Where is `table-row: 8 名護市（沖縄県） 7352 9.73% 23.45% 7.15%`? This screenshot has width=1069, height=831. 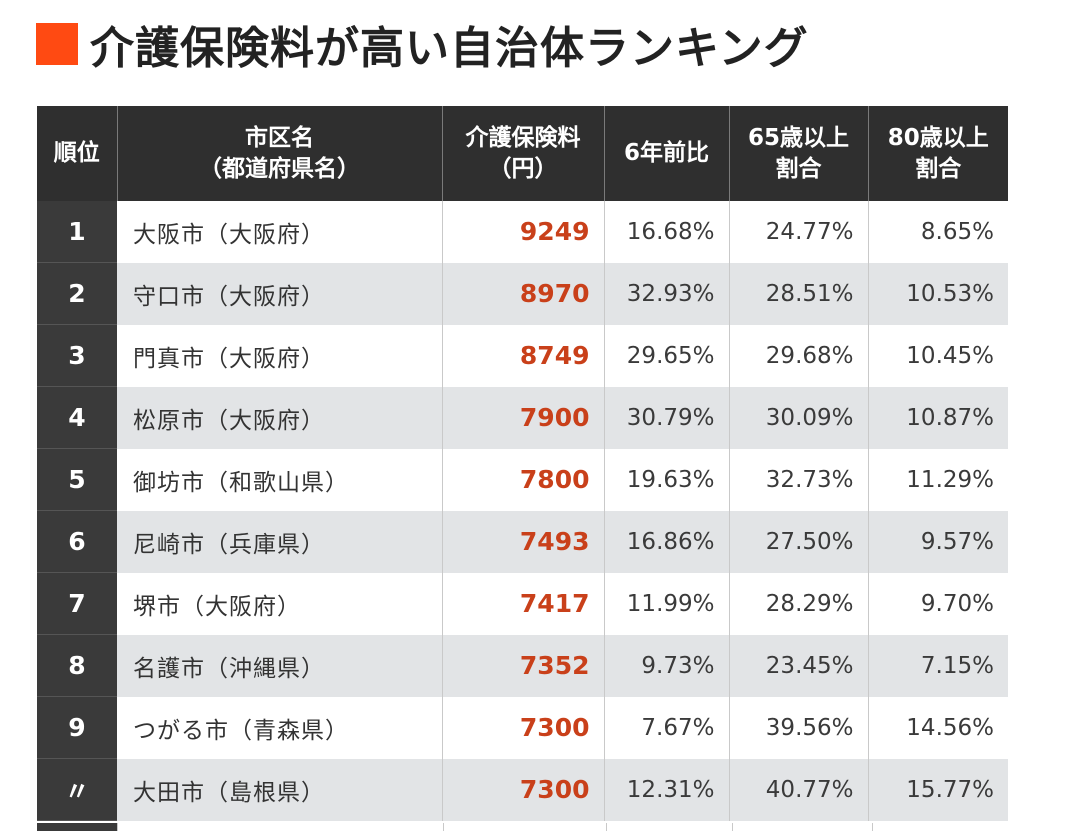 table-row: 8 名護市（沖縄県） 7352 9.73% 23.45% 7.15% is located at coordinates (522, 665).